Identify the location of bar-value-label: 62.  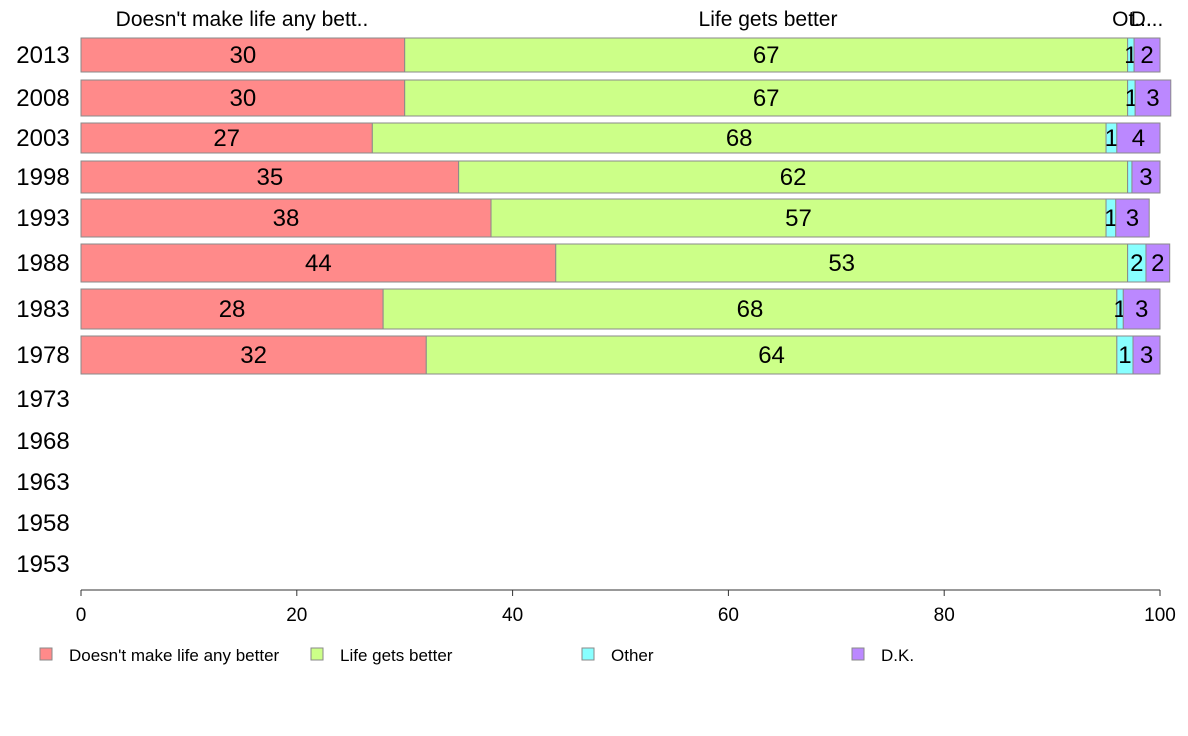
(793, 177).